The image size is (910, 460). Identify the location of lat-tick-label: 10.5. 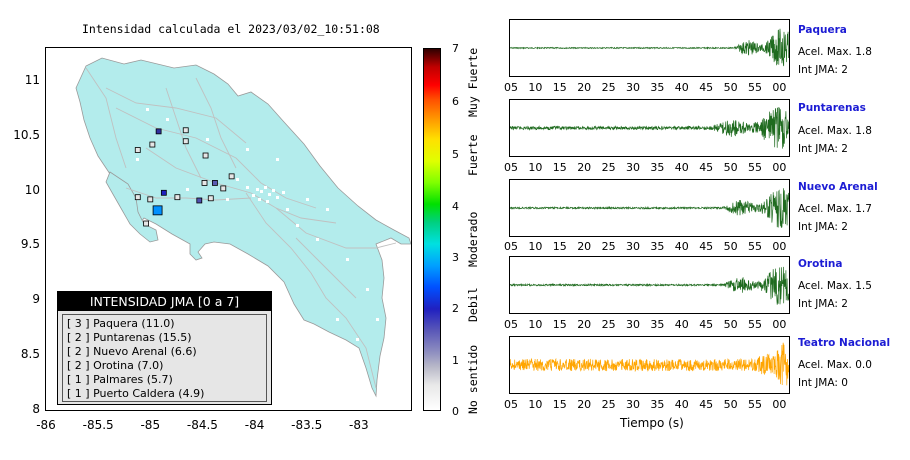
(26, 134).